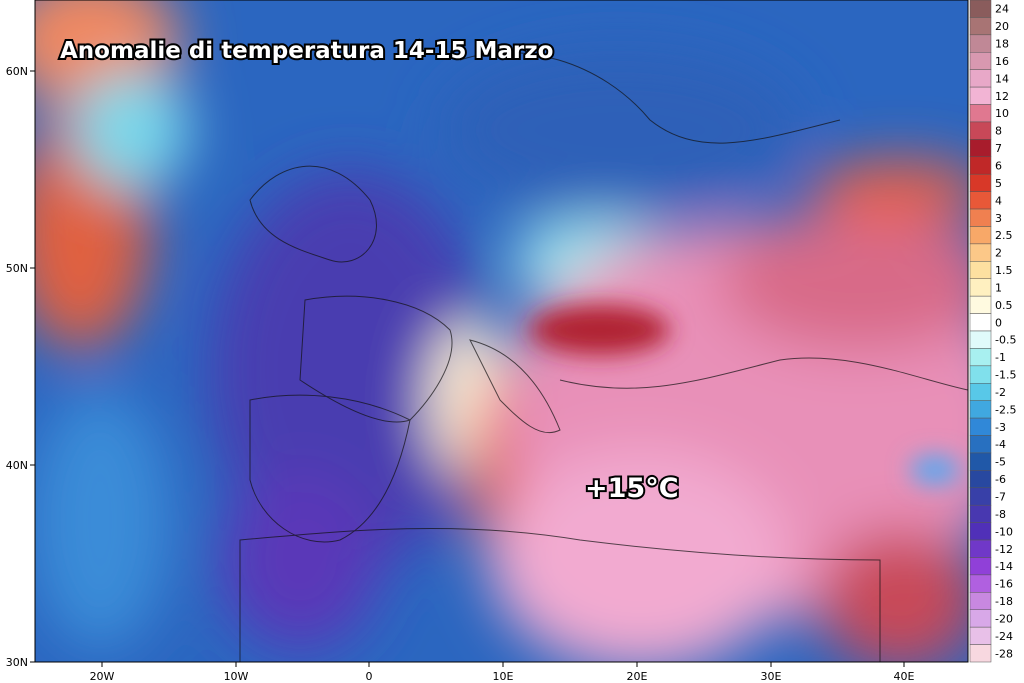 Image resolution: width=1024 pixels, height=683 pixels. I want to click on colorbar-label: -0.5, so click(1005, 340).